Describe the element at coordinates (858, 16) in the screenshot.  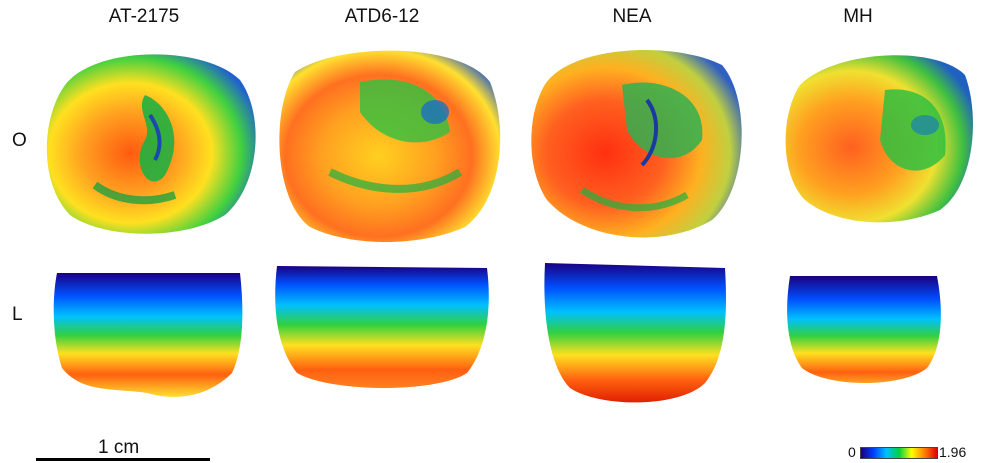
I see `column-title-mh: MH` at that location.